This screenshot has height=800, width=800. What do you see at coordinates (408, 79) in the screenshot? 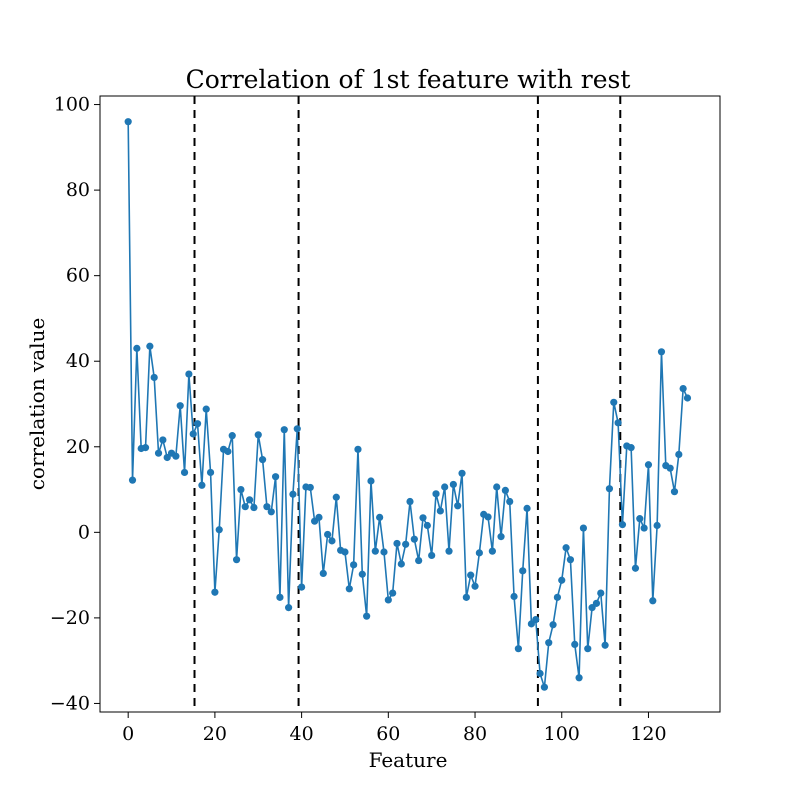
I see `chart-title: Correlation of 1st feature with rest` at bounding box center [408, 79].